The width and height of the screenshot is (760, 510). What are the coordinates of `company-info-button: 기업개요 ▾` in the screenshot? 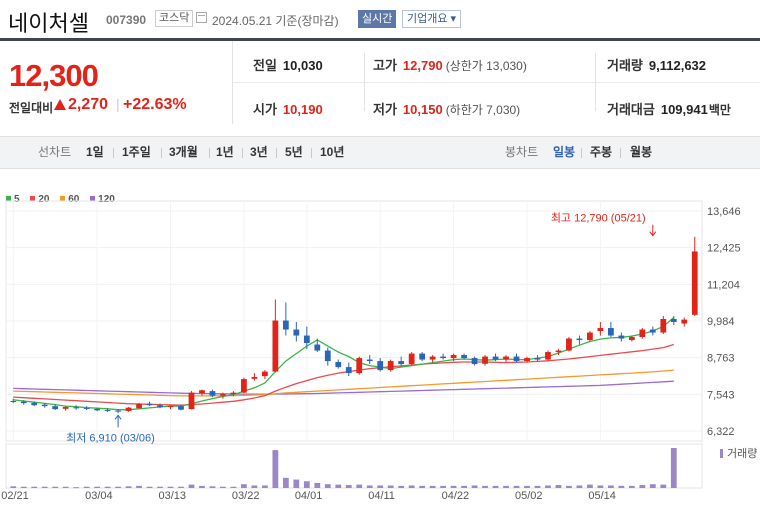 It's located at (432, 19).